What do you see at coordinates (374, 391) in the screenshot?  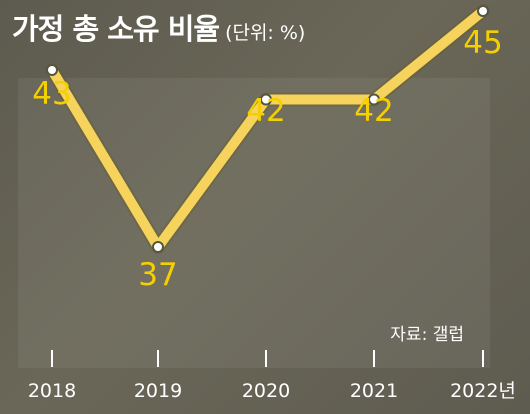 I see `x-tick-label-3: 2021` at bounding box center [374, 391].